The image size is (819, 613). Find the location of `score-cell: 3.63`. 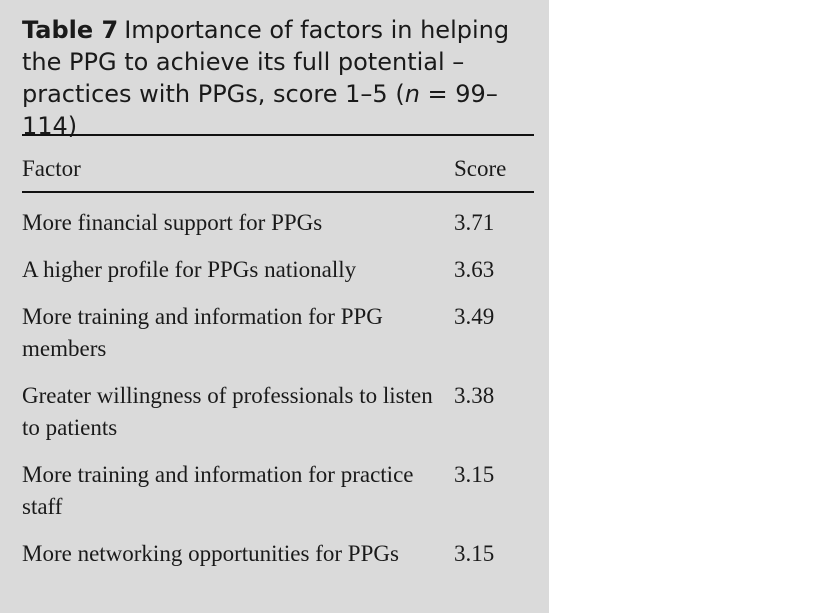

score-cell: 3.63 is located at coordinates (474, 269).